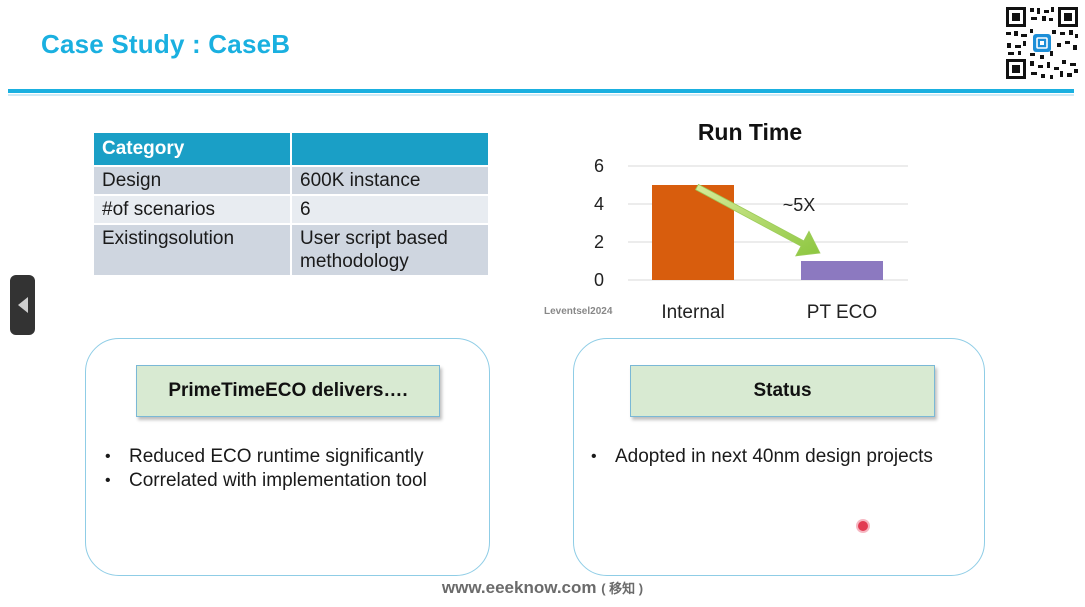  I want to click on y-tick-label: 6, so click(599, 166).